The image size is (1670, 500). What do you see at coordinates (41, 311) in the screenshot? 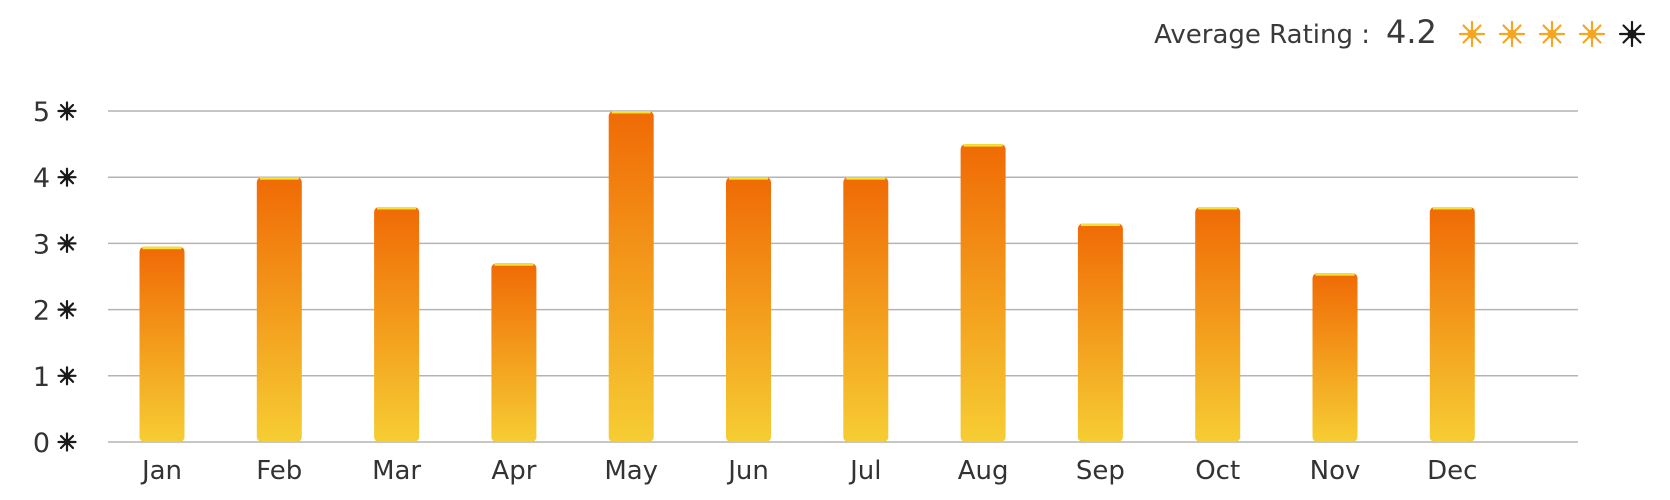
I see `y-tick-label: 2` at bounding box center [41, 311].